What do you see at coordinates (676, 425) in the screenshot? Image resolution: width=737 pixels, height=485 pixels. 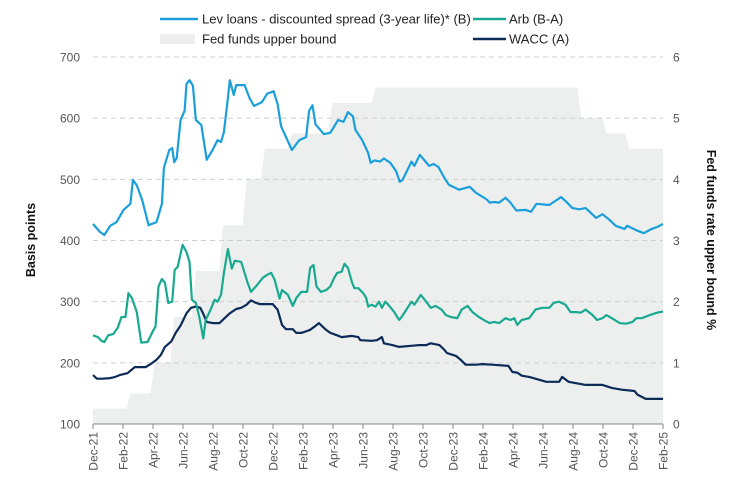 I see `y2-tick-label: 0` at bounding box center [676, 425].